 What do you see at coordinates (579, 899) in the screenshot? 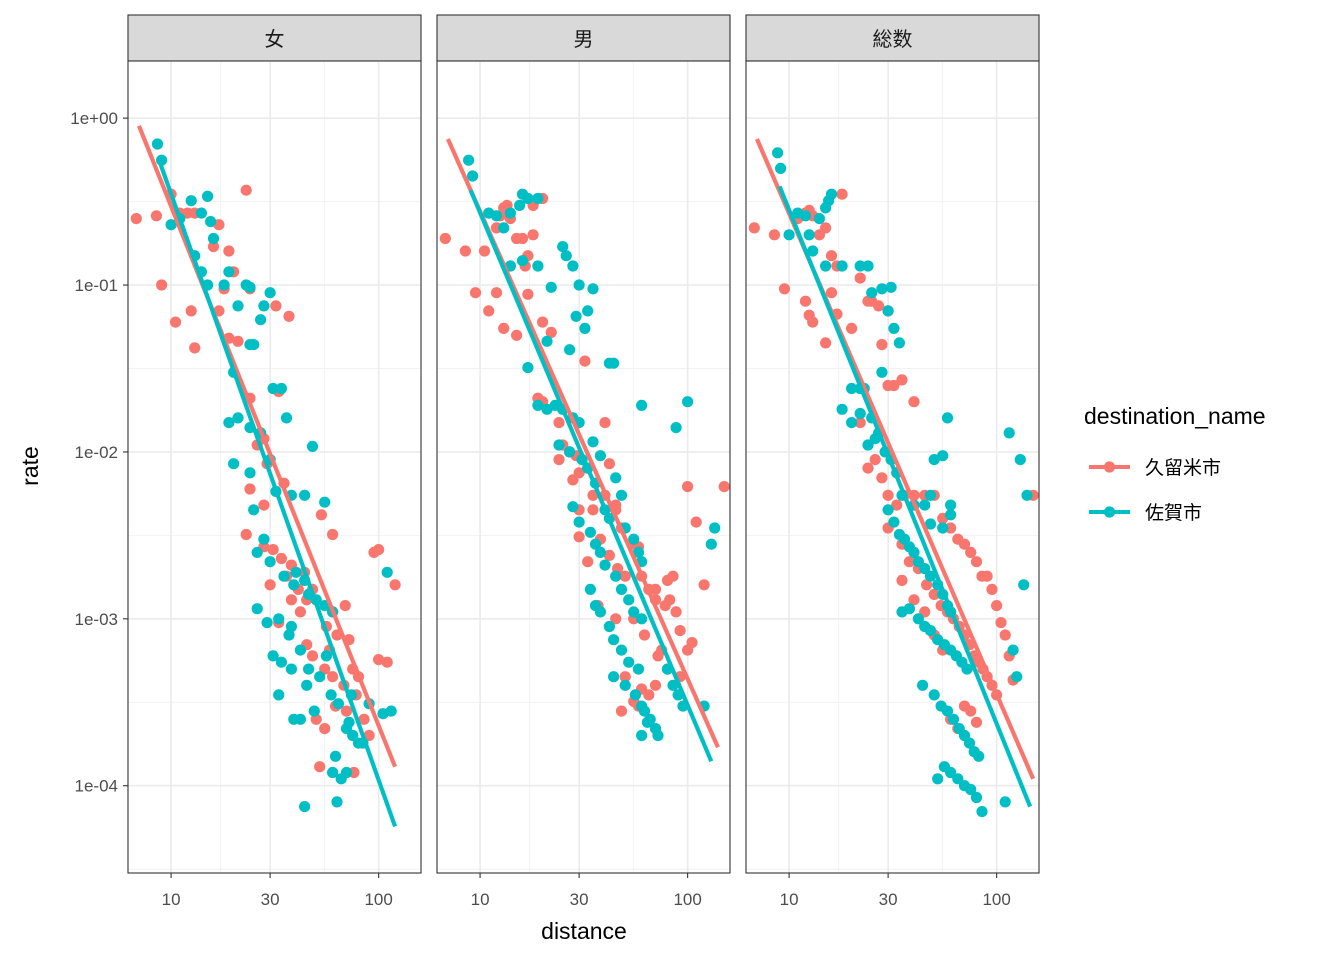
I see `x-tick-label: 30` at bounding box center [579, 899].